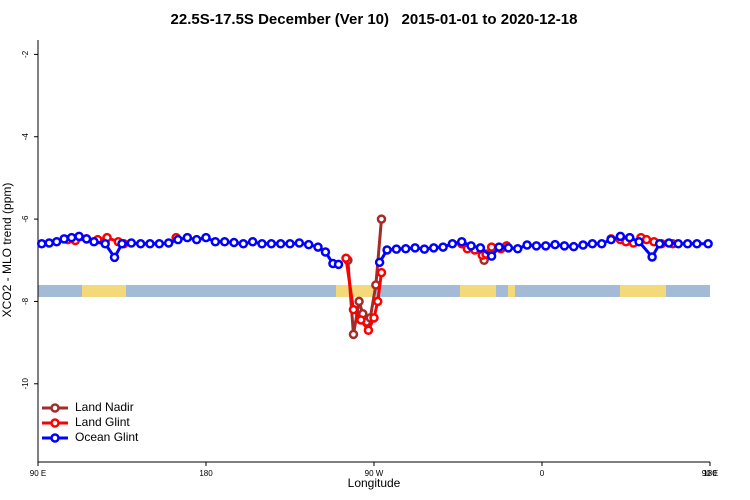  What do you see at coordinates (104, 407) in the screenshot?
I see `legend-label: Land Nadir` at bounding box center [104, 407].